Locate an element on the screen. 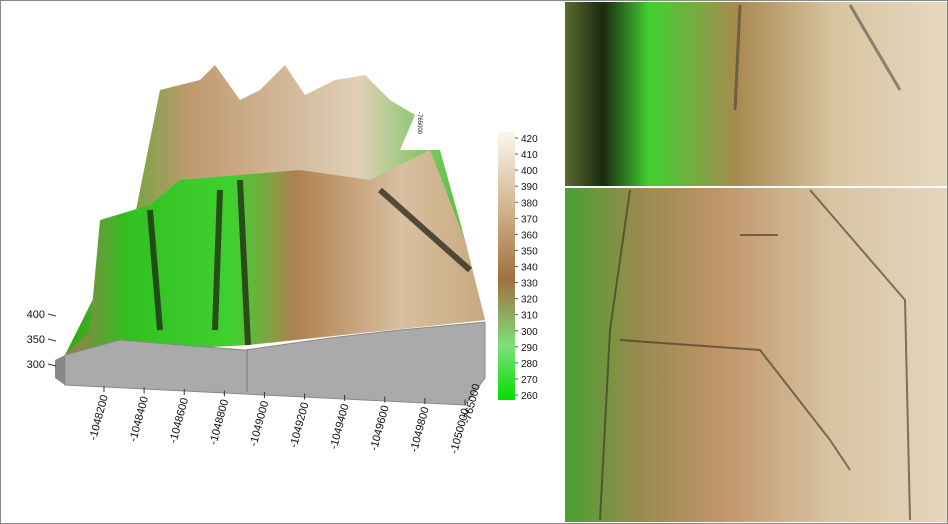  colorbar-tick-label: 330 is located at coordinates (529, 284).